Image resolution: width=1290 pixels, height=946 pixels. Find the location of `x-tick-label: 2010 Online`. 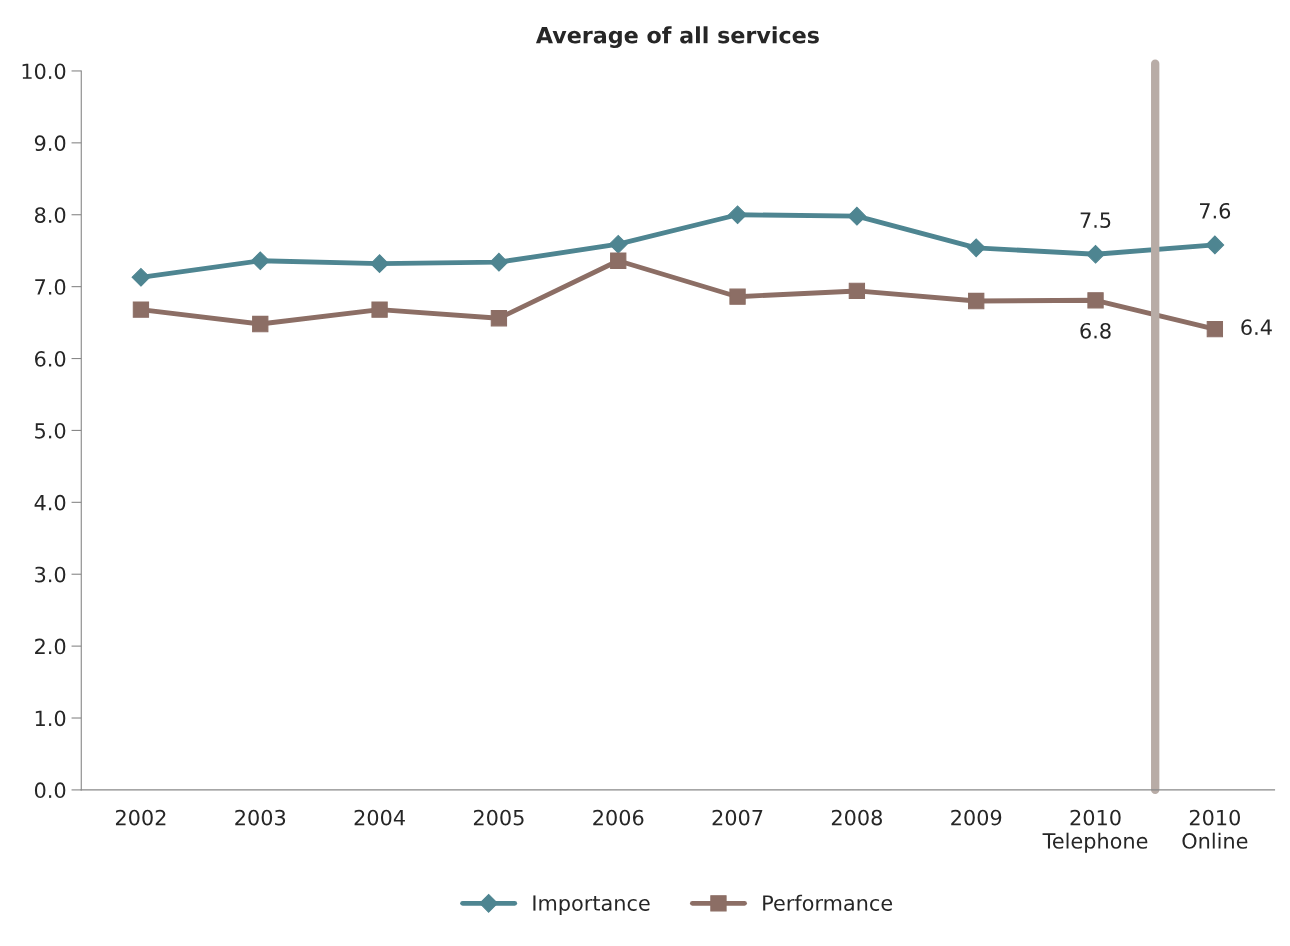

x-tick-label: 2010 Online is located at coordinates (1215, 829).